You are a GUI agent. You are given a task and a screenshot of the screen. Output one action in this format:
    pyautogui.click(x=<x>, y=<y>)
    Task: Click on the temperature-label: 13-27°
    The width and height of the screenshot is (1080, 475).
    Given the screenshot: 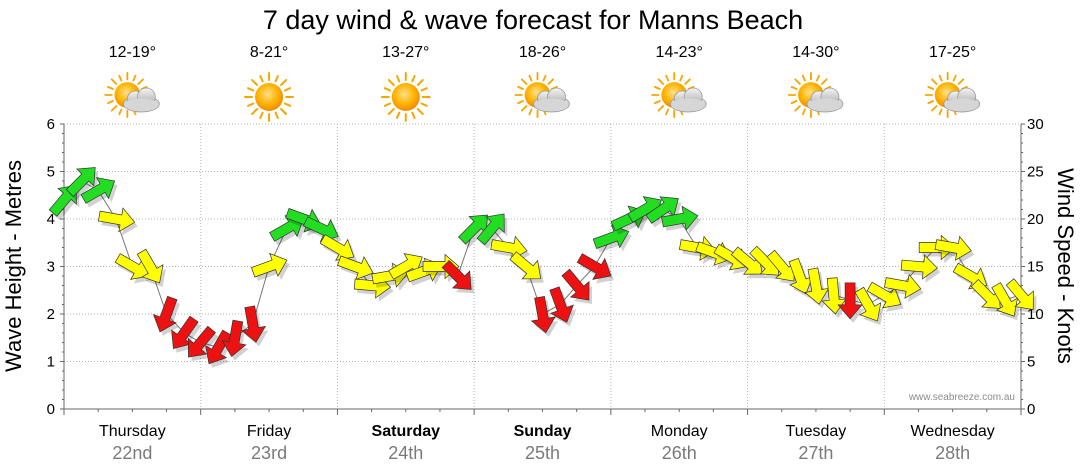 What is the action you would take?
    pyautogui.click(x=405, y=52)
    